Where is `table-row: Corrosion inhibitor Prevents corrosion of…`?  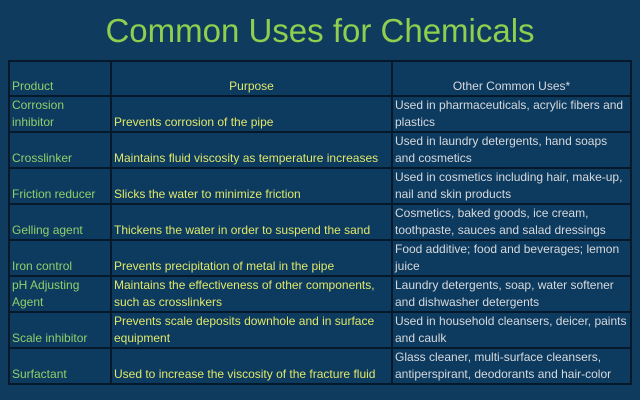
table-row: Corrosion inhibitor Prevents corrosion of… is located at coordinates (320, 114).